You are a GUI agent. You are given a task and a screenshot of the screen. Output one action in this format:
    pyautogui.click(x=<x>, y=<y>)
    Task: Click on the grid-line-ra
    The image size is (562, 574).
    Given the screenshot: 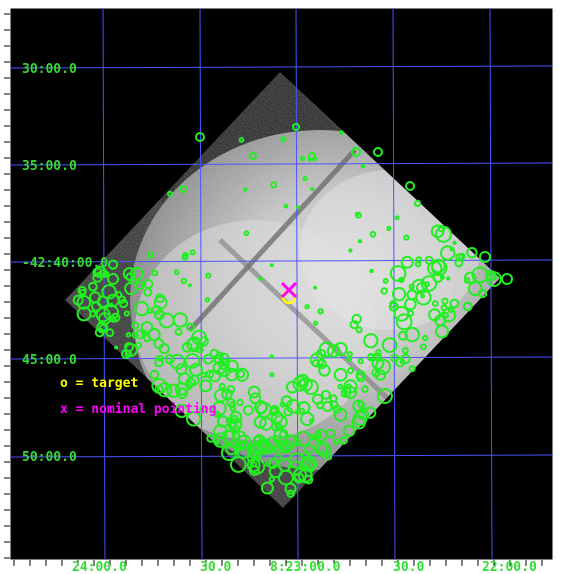 What is the action you would take?
    pyautogui.click(x=201, y=284)
    